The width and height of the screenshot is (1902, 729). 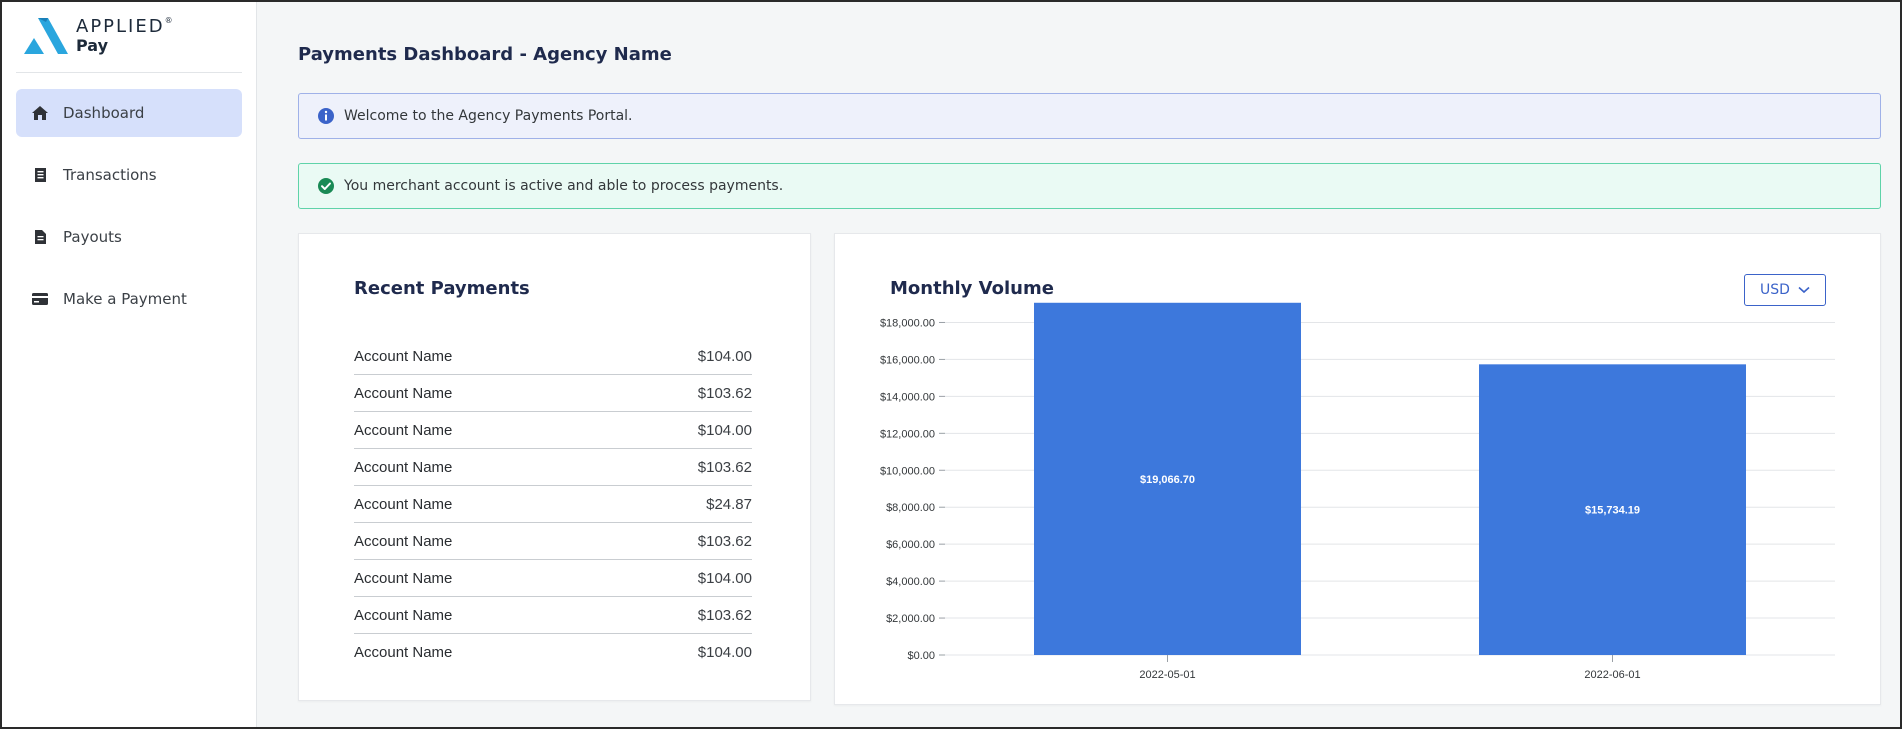 What do you see at coordinates (972, 288) in the screenshot?
I see `monthly-volume-title: Monthly Volume` at bounding box center [972, 288].